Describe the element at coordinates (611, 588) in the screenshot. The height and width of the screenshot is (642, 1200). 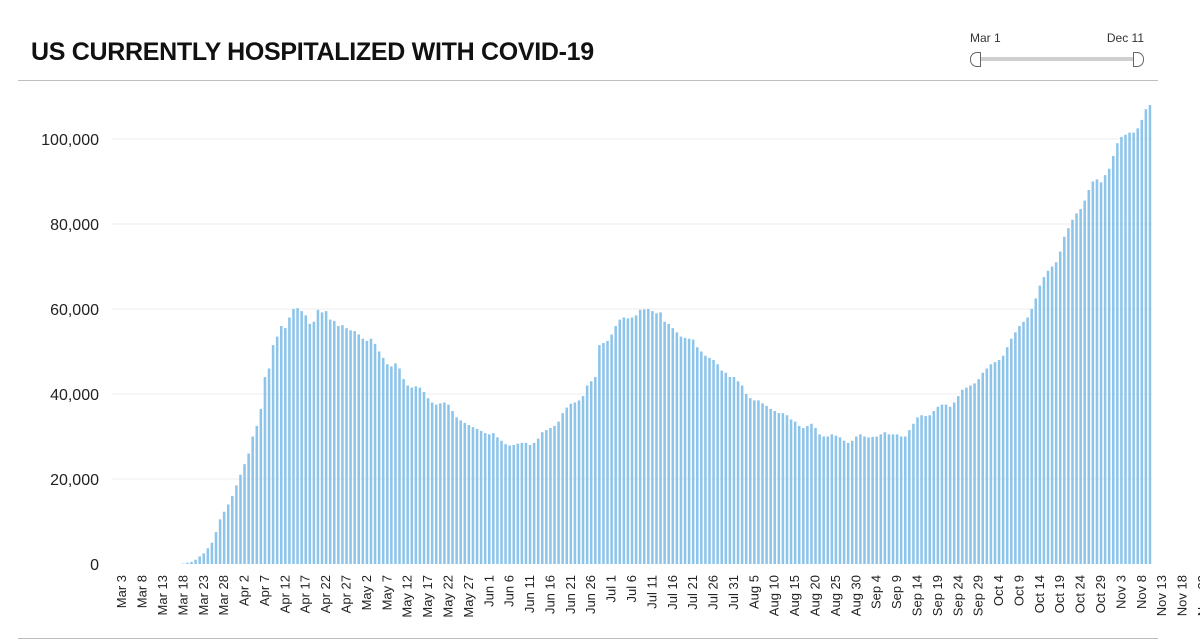
I see `x-tick-label: Jul 1` at that location.